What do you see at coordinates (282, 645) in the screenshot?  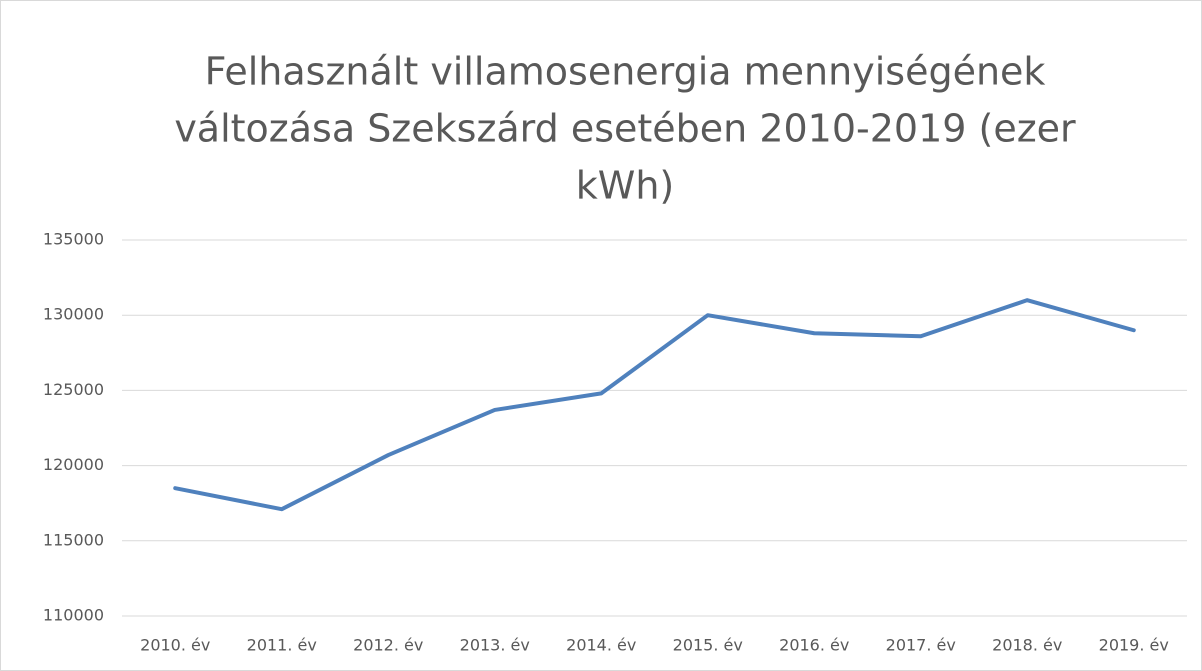 I see `x-tick-label: 2011. év` at bounding box center [282, 645].